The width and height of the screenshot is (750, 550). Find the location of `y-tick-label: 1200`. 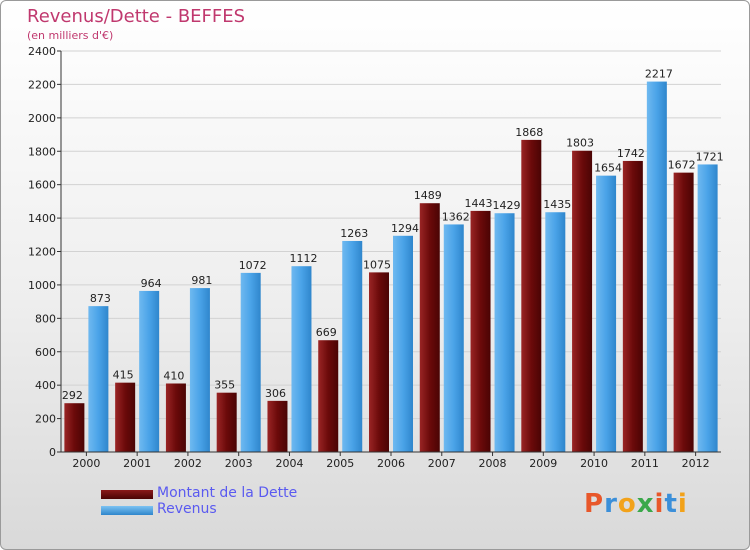

y-tick-label: 1200 is located at coordinates (42, 252).